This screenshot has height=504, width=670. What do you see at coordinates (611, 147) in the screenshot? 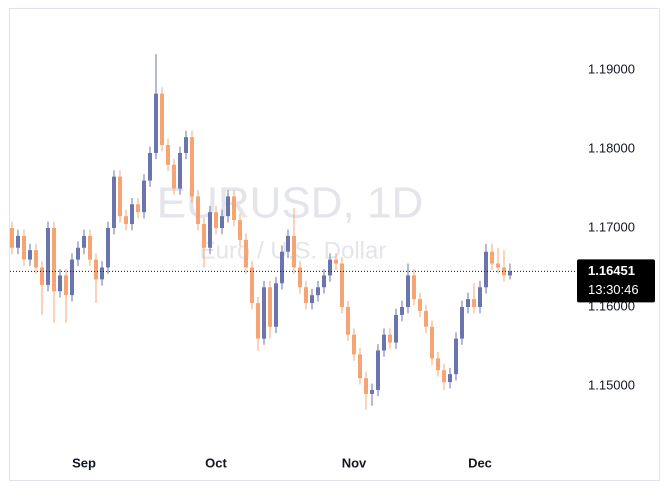
I see `y-tick-label: 1.18000` at bounding box center [611, 147].